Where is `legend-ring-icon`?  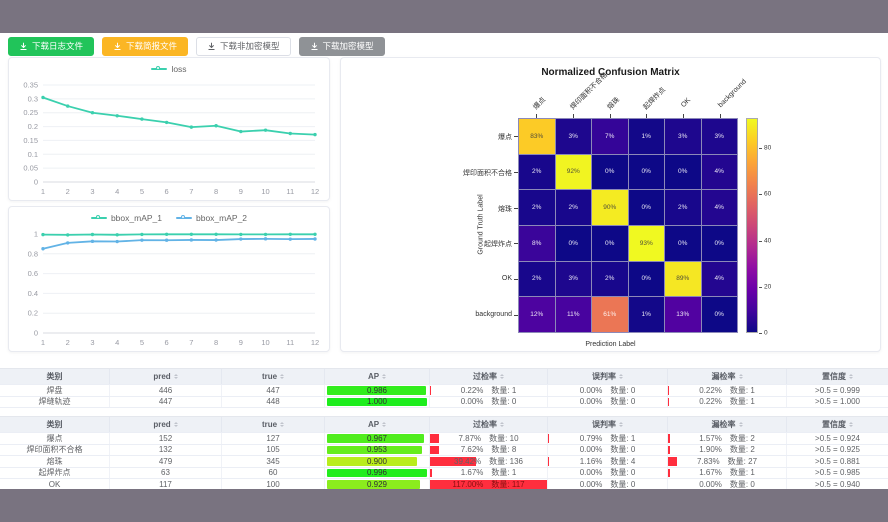
legend-ring-icon is located at coordinates (97, 217).